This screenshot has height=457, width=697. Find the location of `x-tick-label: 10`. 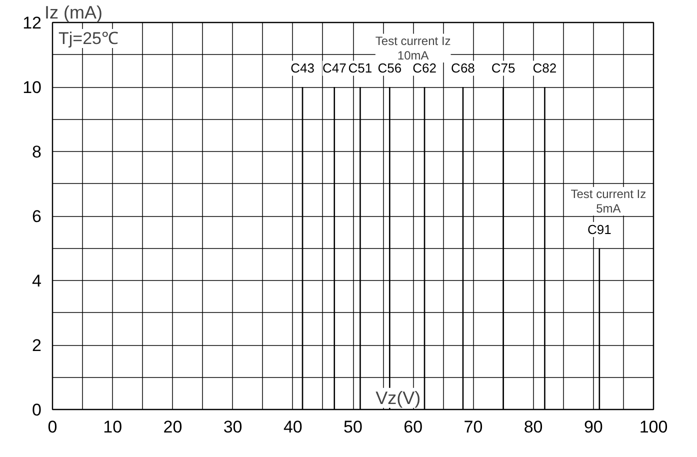

x-tick-label: 10 is located at coordinates (112, 427).